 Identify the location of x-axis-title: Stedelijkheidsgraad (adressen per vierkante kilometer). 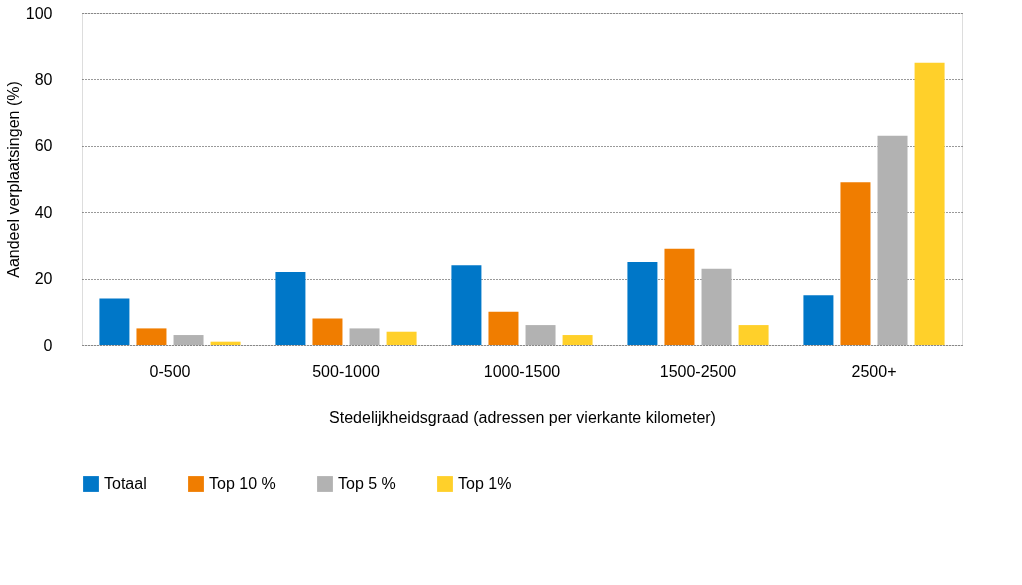
(522, 417).